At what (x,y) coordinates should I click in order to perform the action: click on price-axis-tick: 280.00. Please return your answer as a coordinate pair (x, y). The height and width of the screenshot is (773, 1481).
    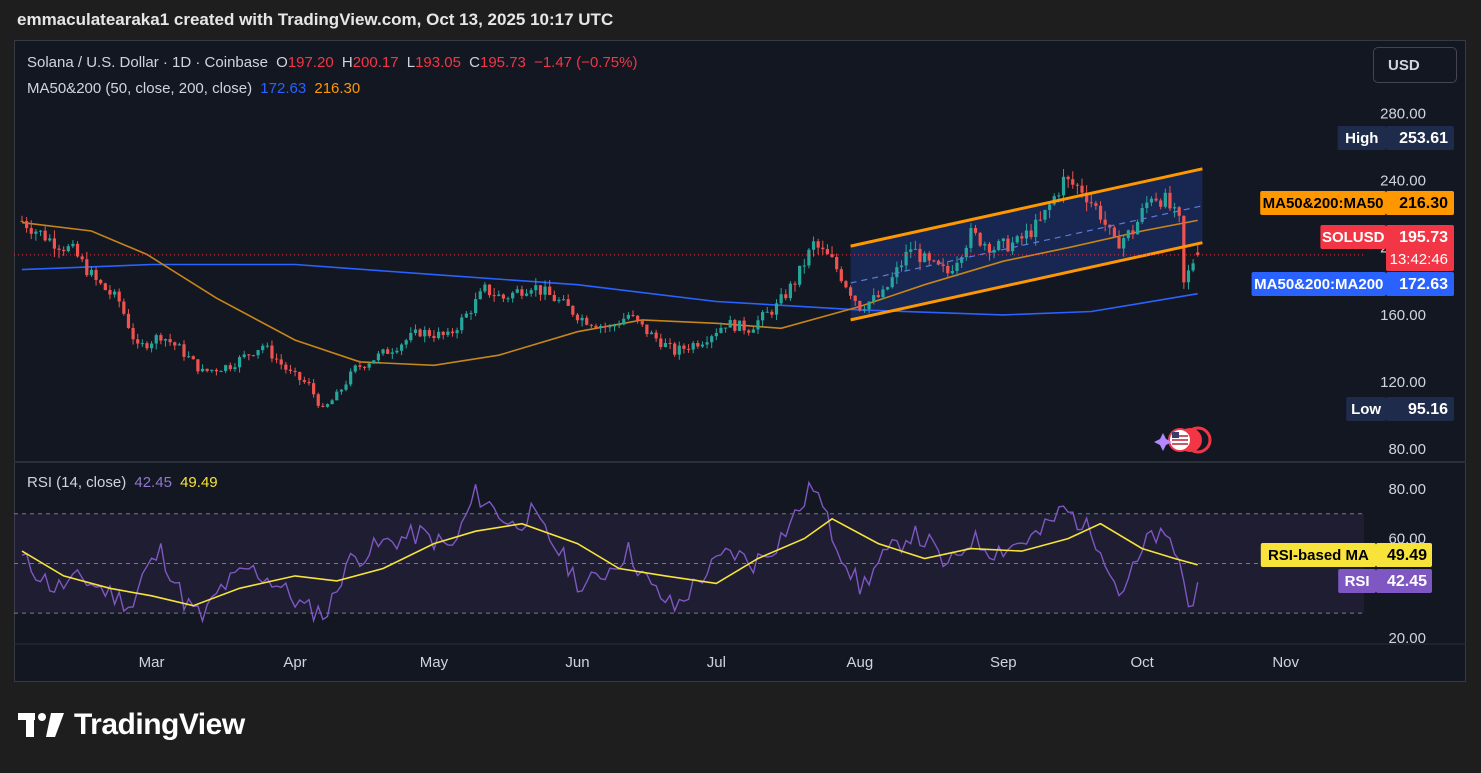
    Looking at the image, I should click on (1403, 113).